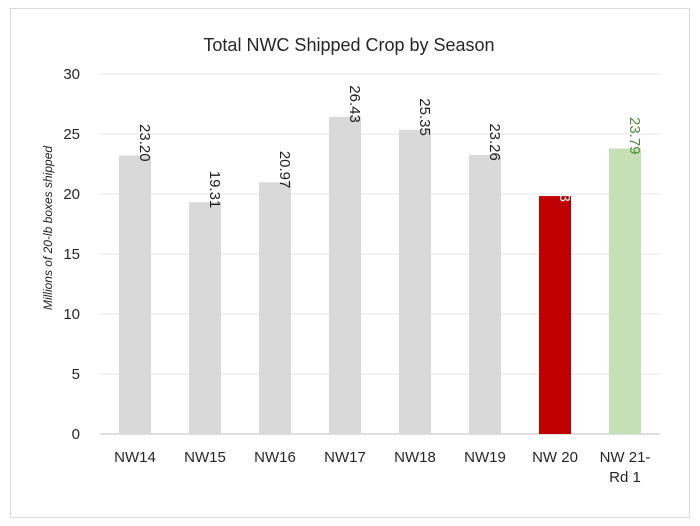 This screenshot has height=526, width=700. Describe the element at coordinates (144, 143) in the screenshot. I see `data-label: 23.20` at that location.